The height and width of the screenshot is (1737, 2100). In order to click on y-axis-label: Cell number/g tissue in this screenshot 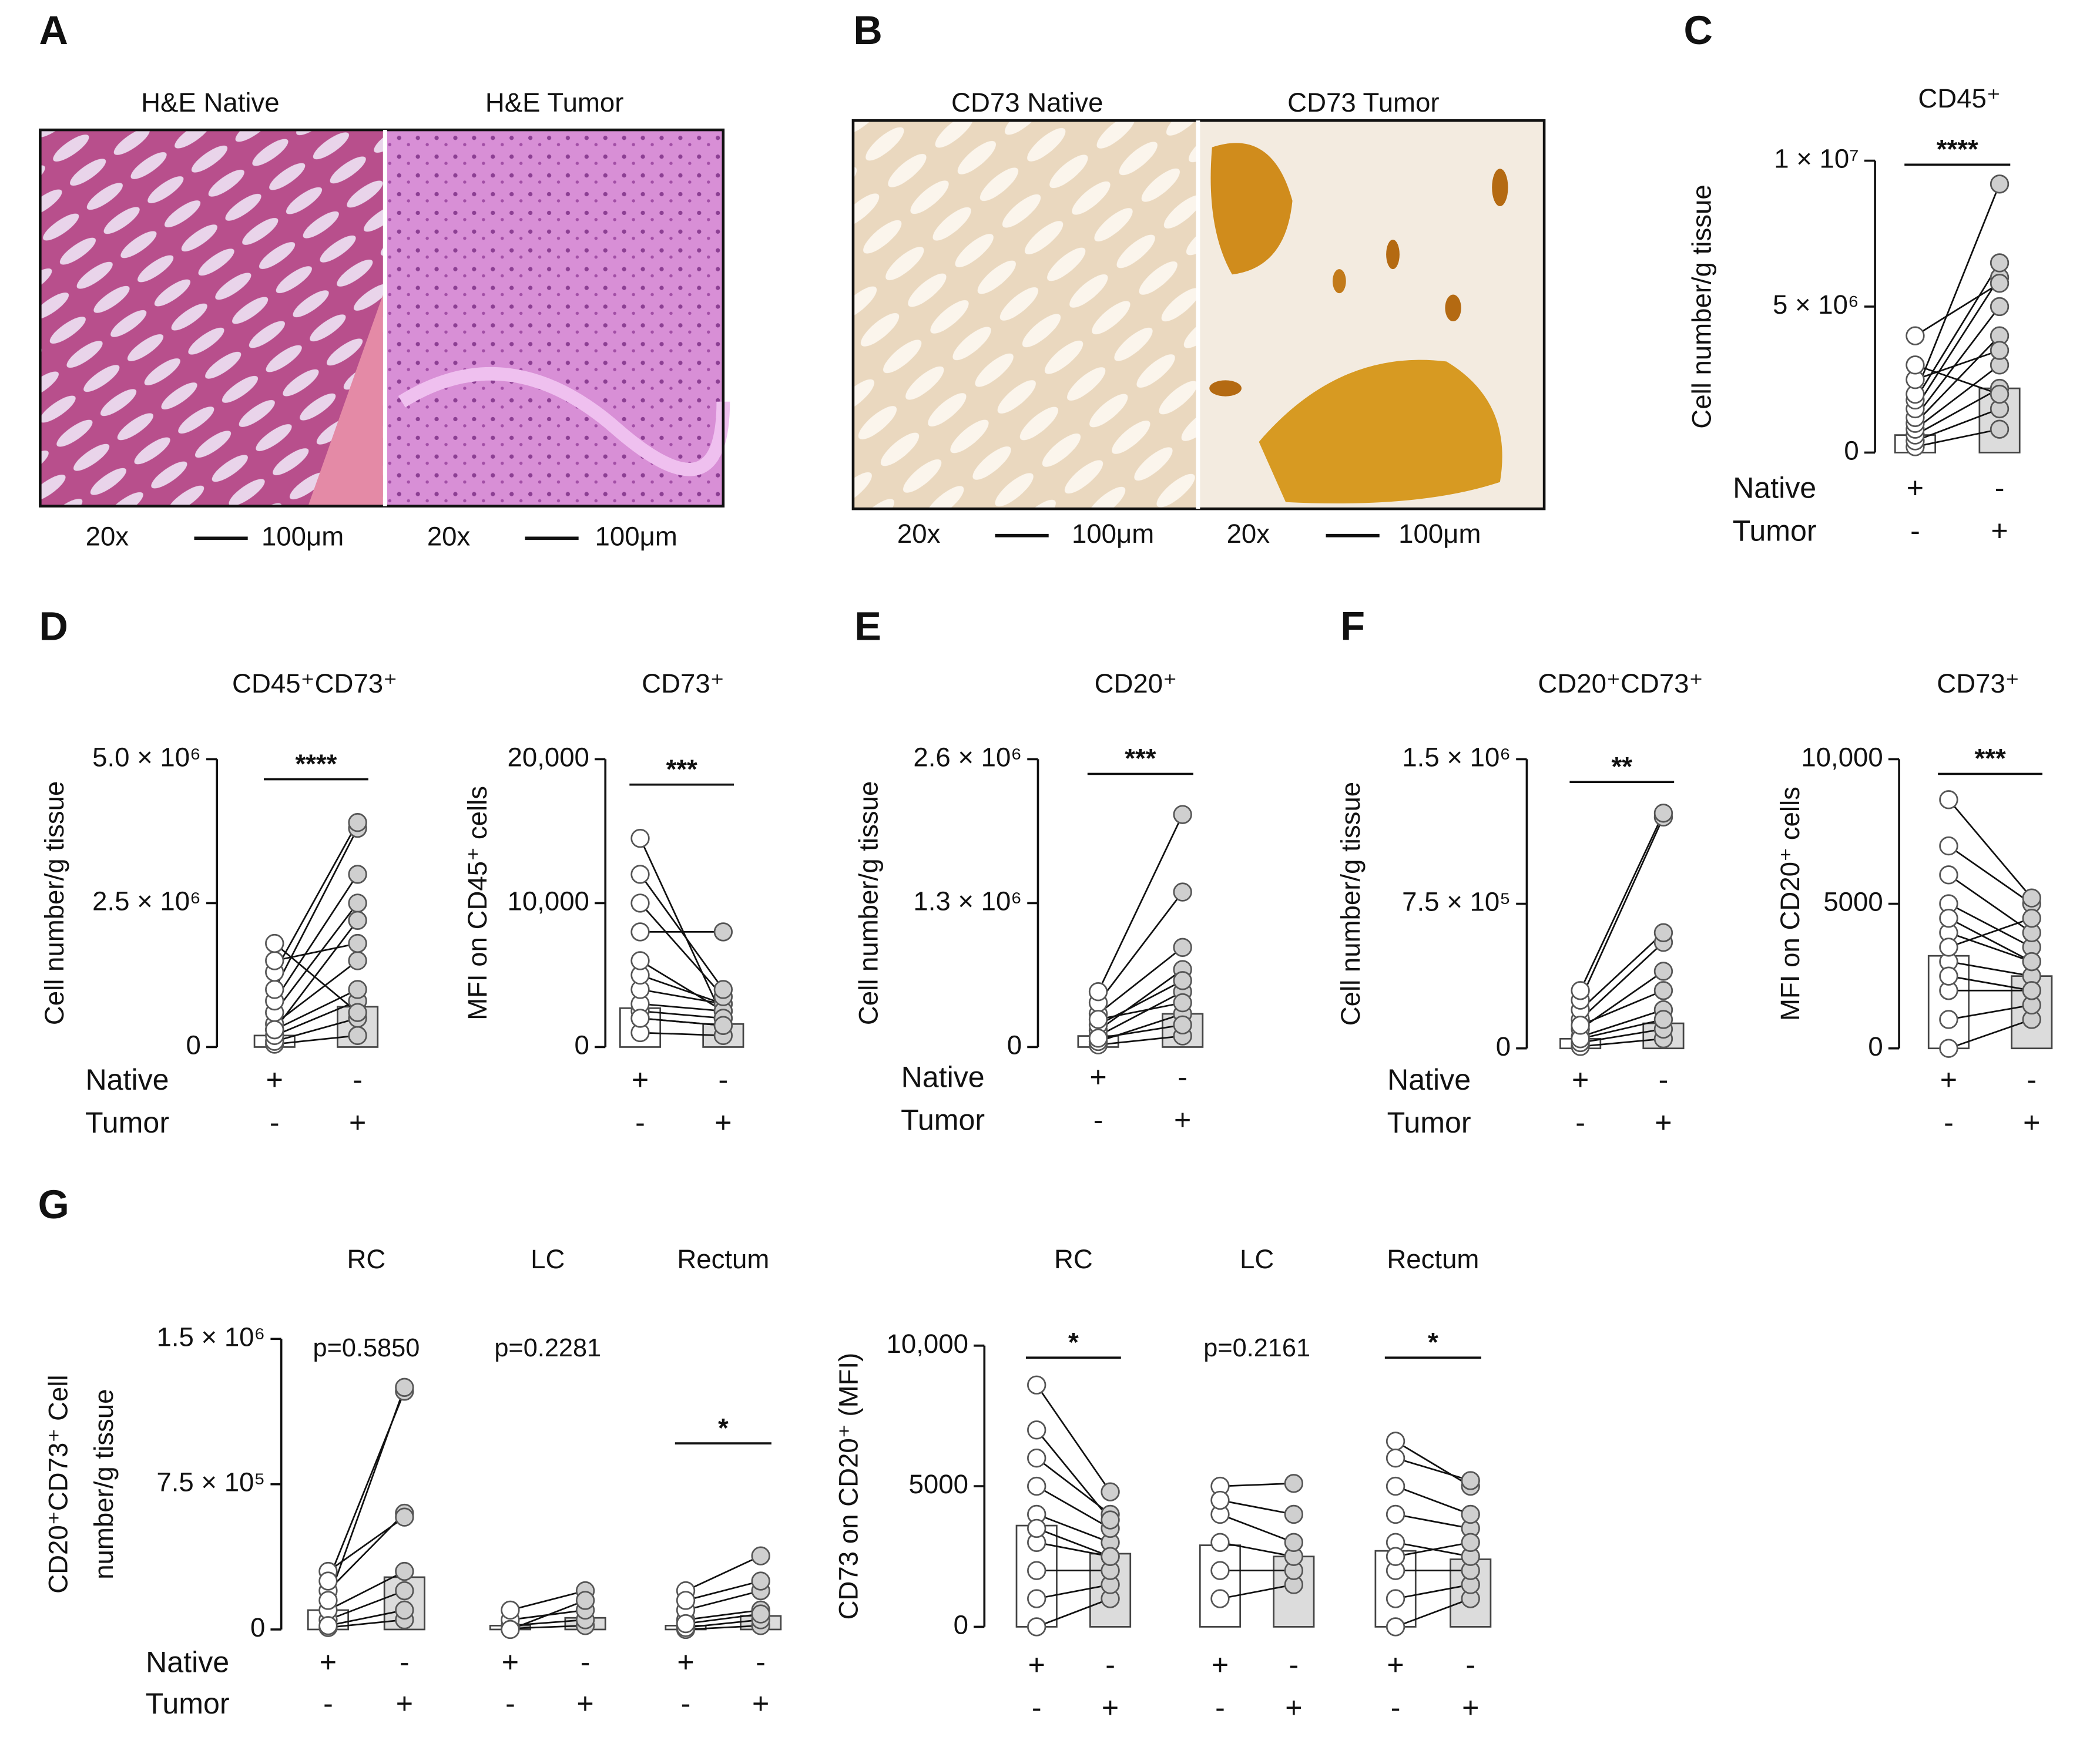, I will do `click(54, 903)`.